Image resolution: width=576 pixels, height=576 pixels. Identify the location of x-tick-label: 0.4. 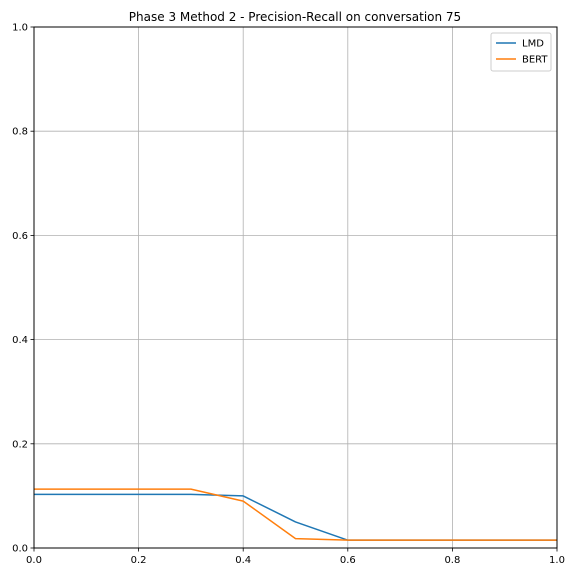
(243, 560).